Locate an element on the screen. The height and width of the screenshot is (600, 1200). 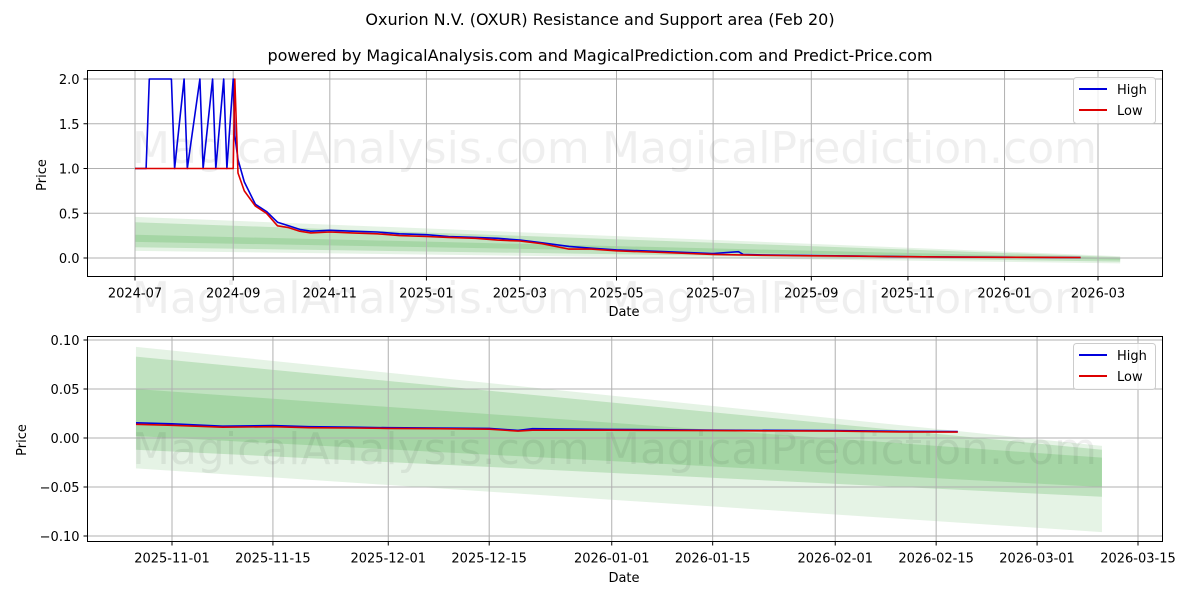
x-tick-label: 2024-07 is located at coordinates (135, 294).